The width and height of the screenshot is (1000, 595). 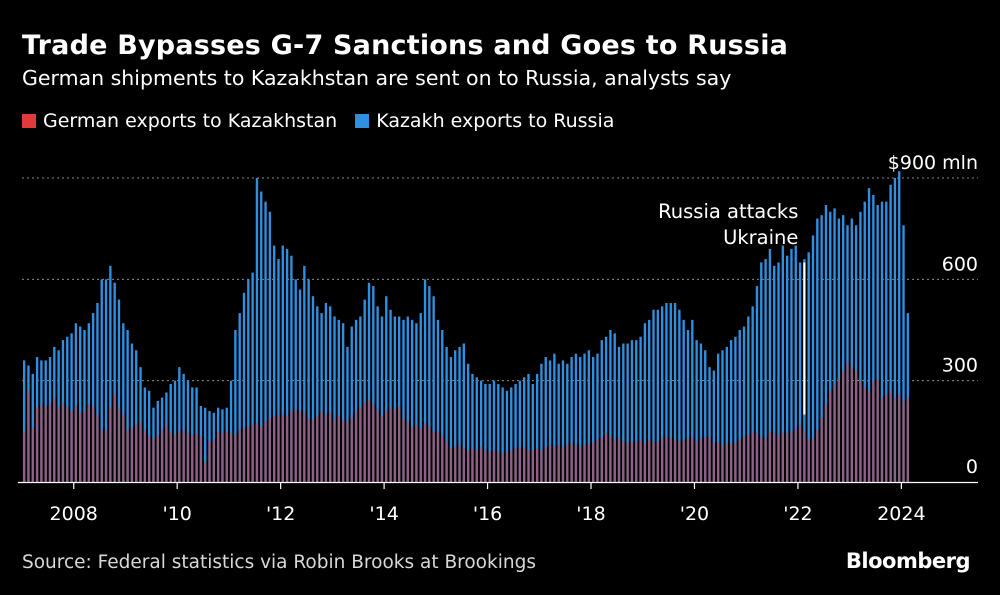 I want to click on y-tick-label: $900 mln, so click(x=933, y=163).